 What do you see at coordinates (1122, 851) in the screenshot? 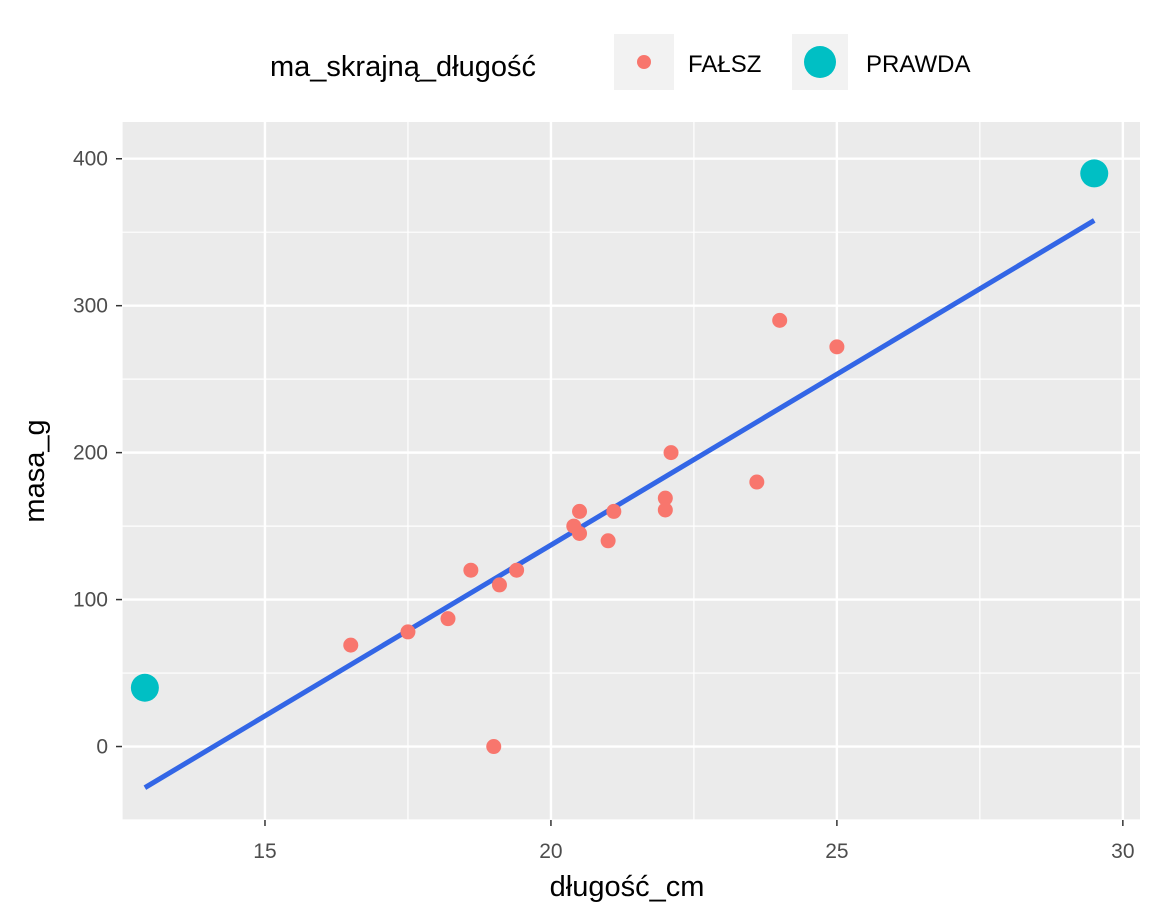
I see `x-tick-label: 30` at bounding box center [1122, 851].